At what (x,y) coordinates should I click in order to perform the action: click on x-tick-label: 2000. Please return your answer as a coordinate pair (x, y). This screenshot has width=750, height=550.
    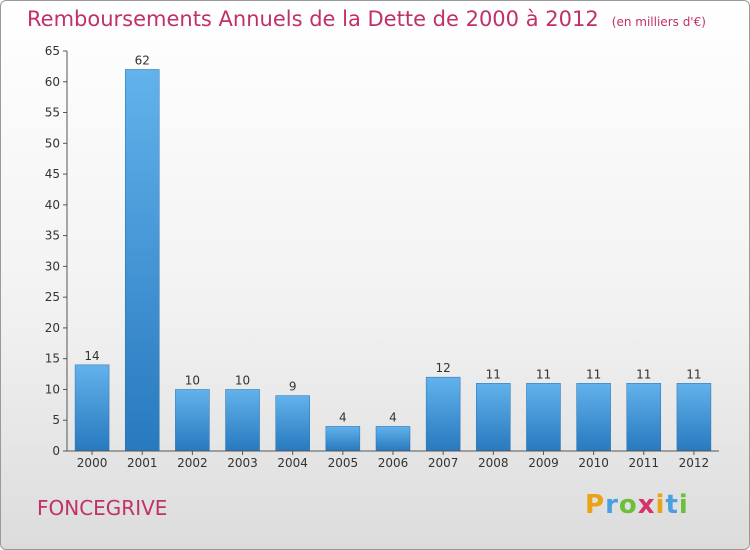
    Looking at the image, I should click on (92, 463).